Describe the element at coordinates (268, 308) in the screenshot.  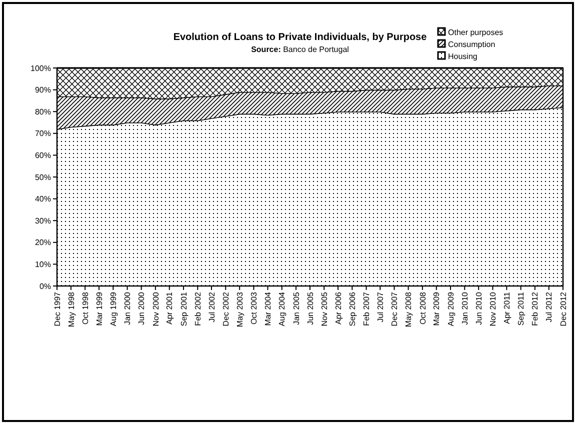
I see `x-tick-label: Mar 2004` at that location.